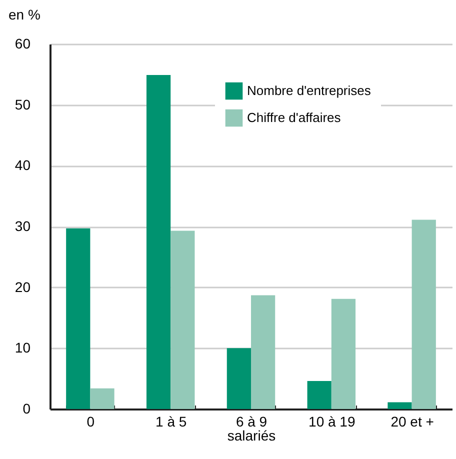 This screenshot has height=459, width=456. What do you see at coordinates (26, 408) in the screenshot?
I see `y-tick-label: 0` at bounding box center [26, 408].